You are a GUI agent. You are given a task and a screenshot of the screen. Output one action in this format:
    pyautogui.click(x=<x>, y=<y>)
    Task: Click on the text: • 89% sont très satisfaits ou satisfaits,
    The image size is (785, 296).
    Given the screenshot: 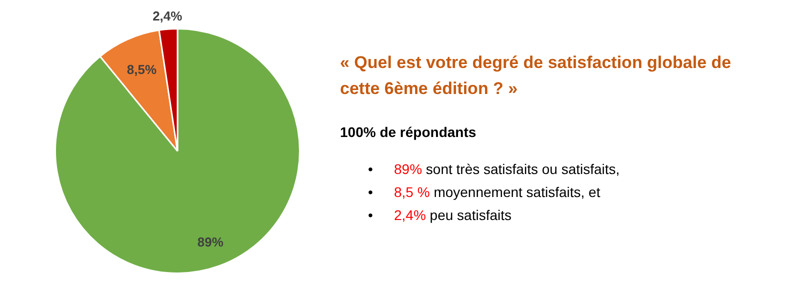 What is the action you would take?
    pyautogui.click(x=494, y=169)
    